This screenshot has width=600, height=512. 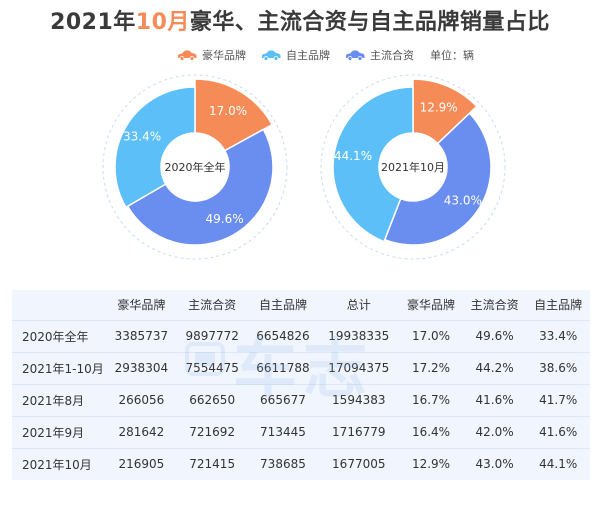 What do you see at coordinates (359, 431) in the screenshot?
I see `table-cell: 1716779` at bounding box center [359, 431].